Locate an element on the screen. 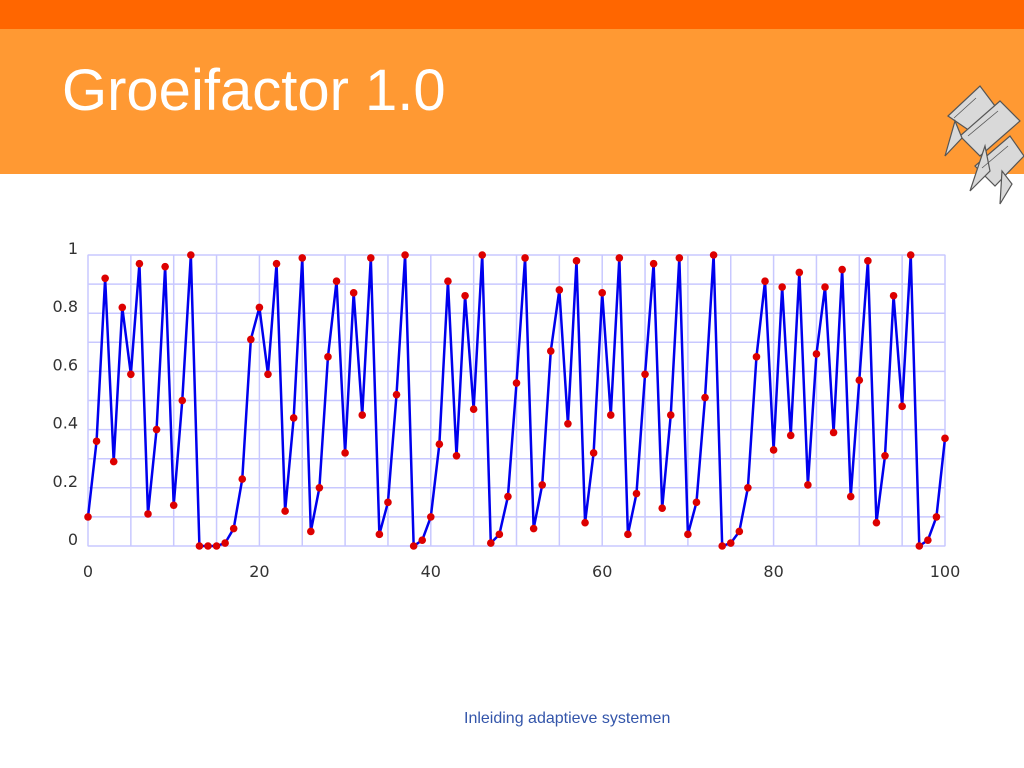  x-tick-labels: 0 20 40 60 80 100 is located at coordinates (521, 571).